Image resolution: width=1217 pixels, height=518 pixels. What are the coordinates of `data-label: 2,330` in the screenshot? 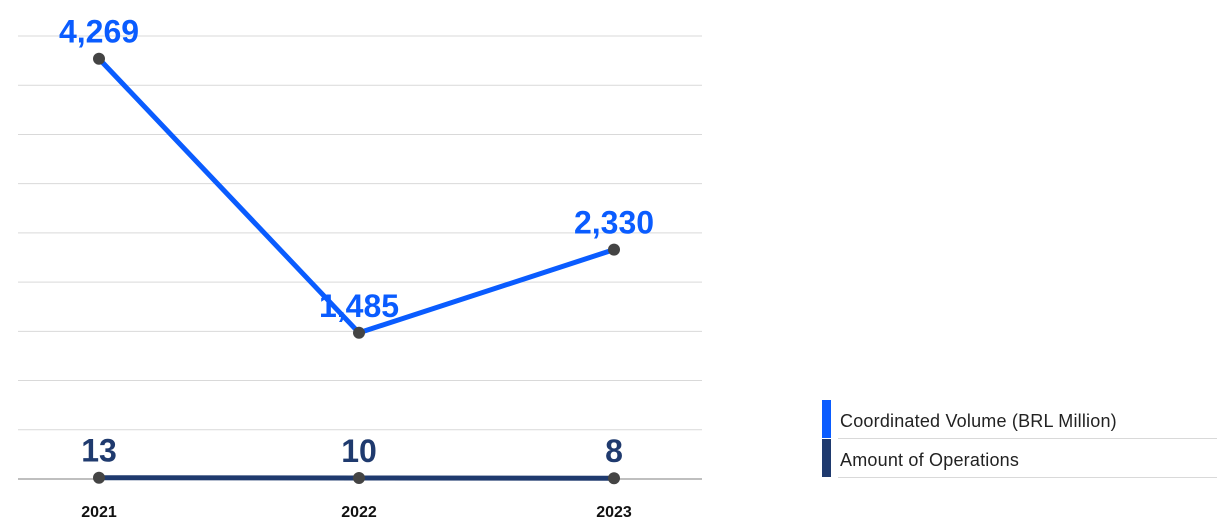 It's located at (614, 223).